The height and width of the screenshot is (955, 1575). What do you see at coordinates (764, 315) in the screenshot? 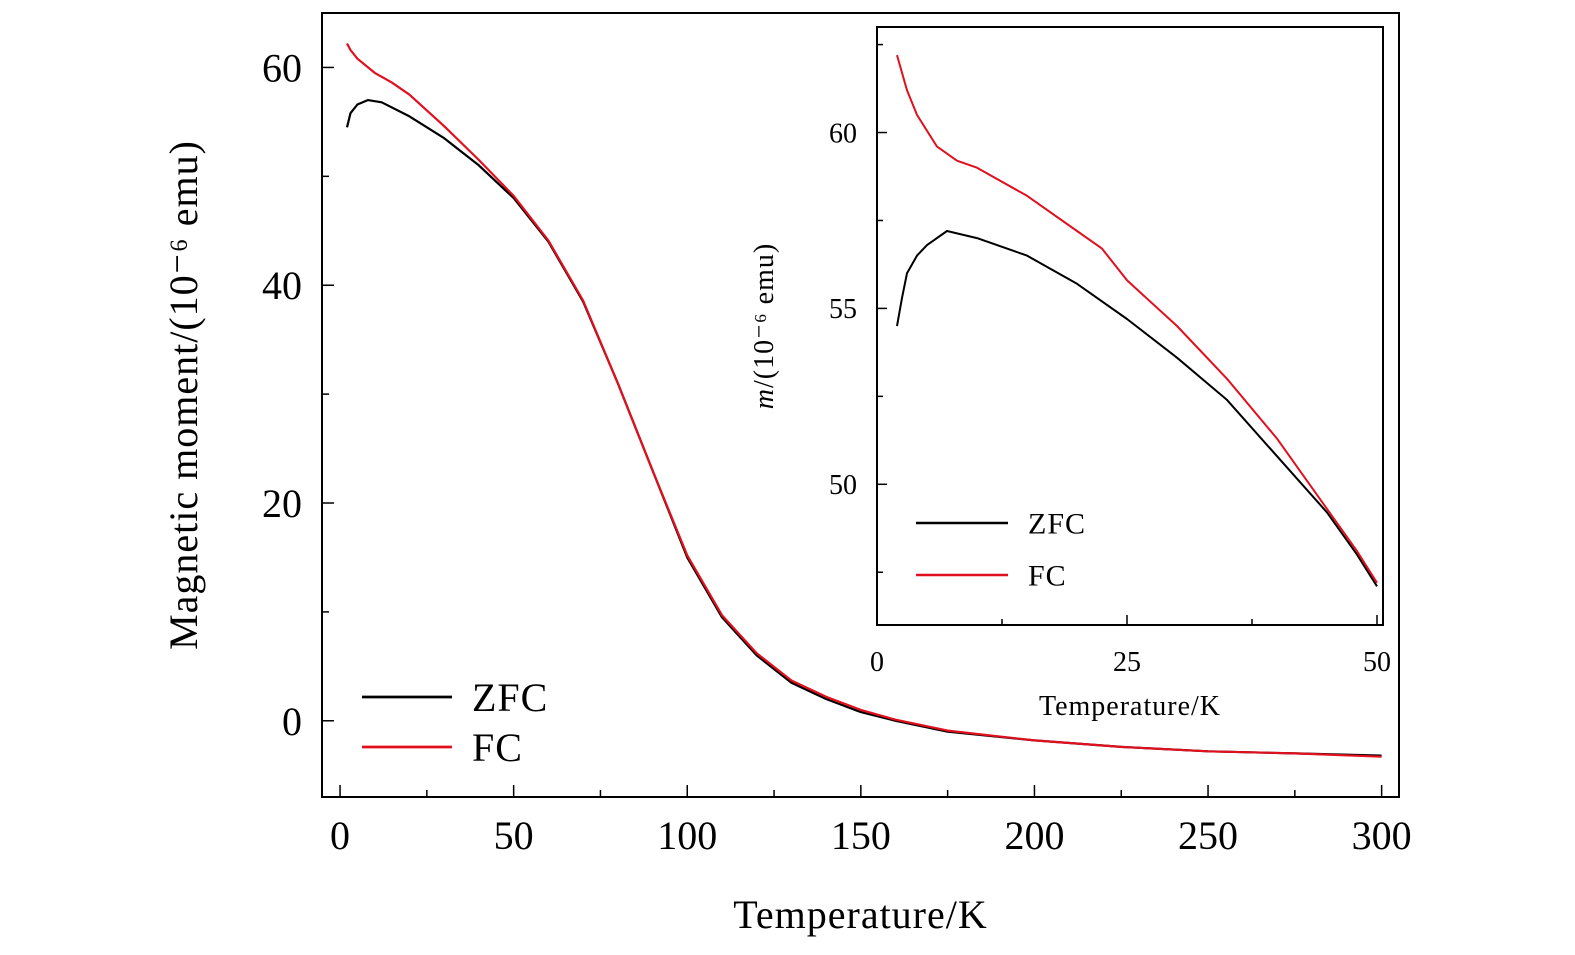
I see `y-axis-label-text: /(10⁻⁶ emu)` at bounding box center [764, 315].